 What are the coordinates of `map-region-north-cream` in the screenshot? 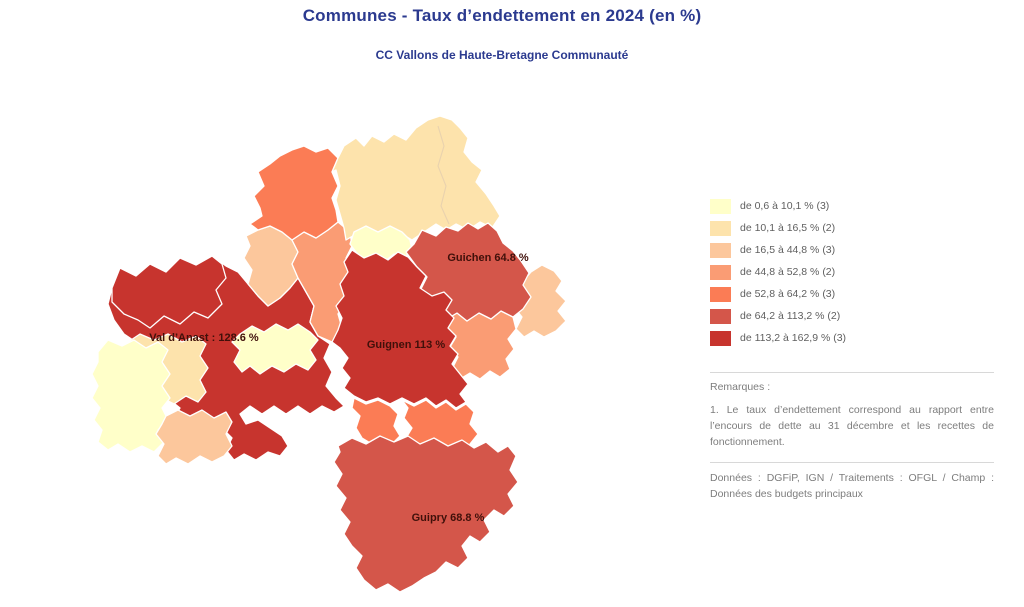 It's located at (416, 178).